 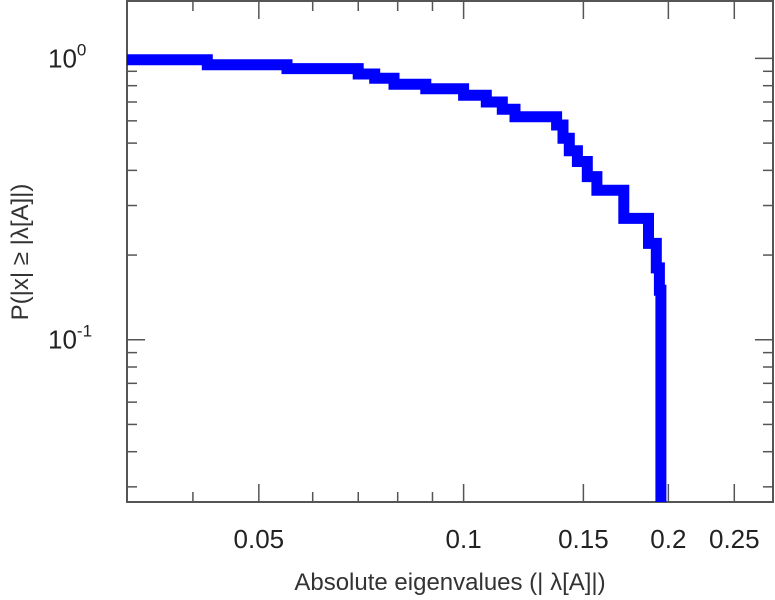 What do you see at coordinates (20, 252) in the screenshot?
I see `y-axis-label: P(|x| ≥ |λ[A]|)` at bounding box center [20, 252].